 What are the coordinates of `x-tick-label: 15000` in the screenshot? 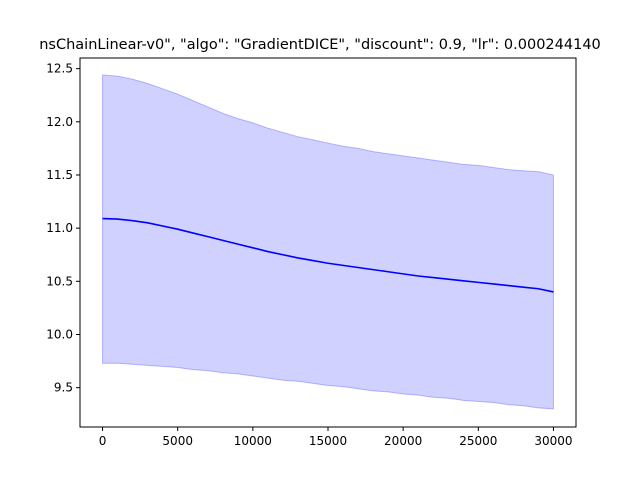 It's located at (328, 441).